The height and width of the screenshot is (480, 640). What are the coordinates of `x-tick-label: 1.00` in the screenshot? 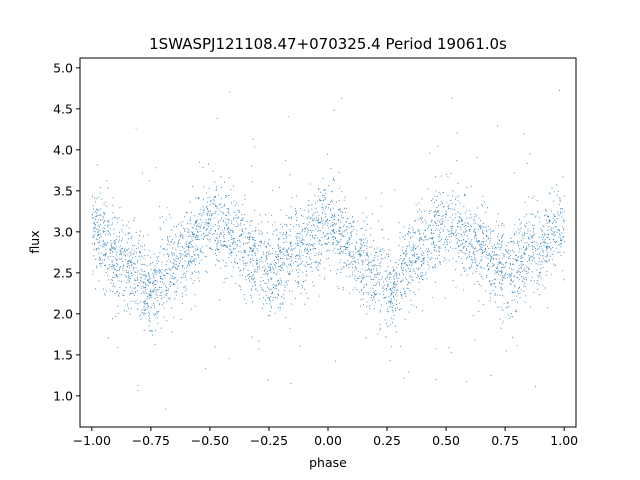 It's located at (564, 440).